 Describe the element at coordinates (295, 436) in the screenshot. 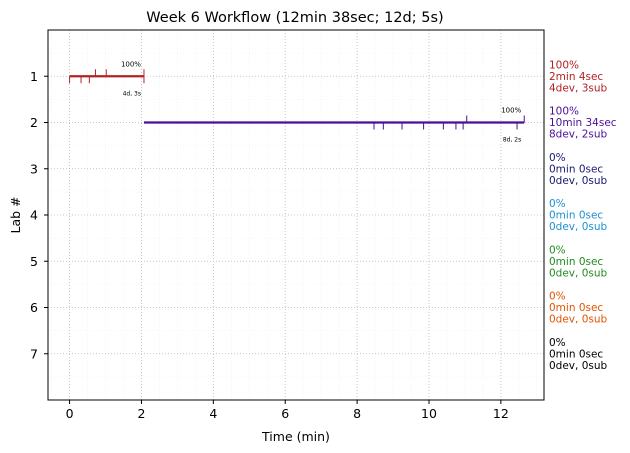

I see `x-axis-label: Time (min)` at that location.